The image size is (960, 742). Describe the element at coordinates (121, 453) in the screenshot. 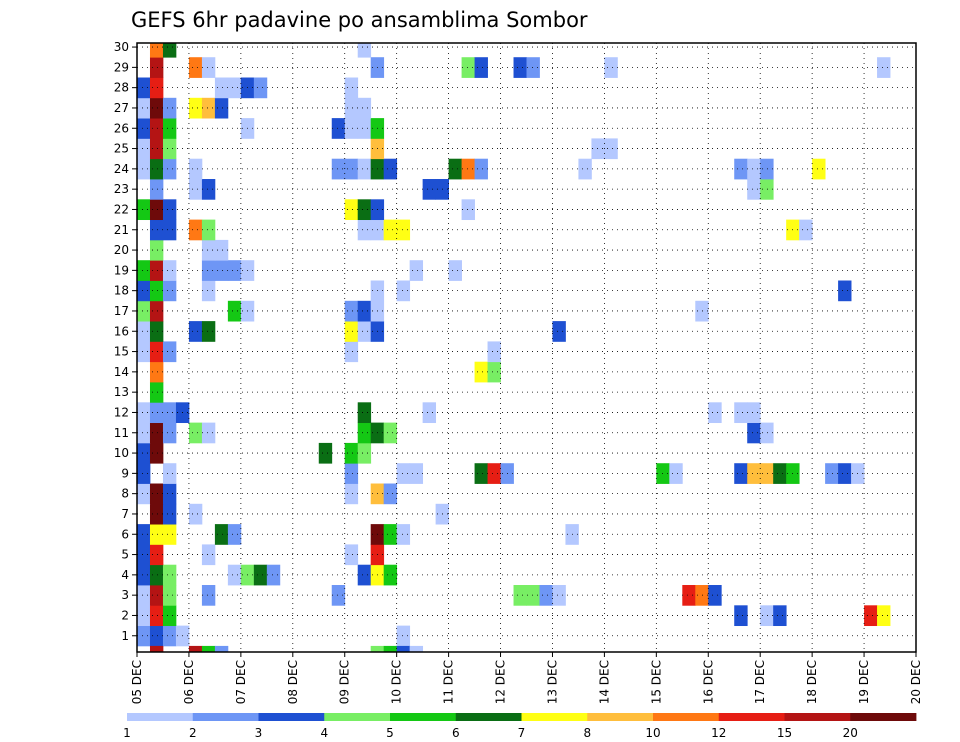

I see `y-tick-label: 10` at that location.